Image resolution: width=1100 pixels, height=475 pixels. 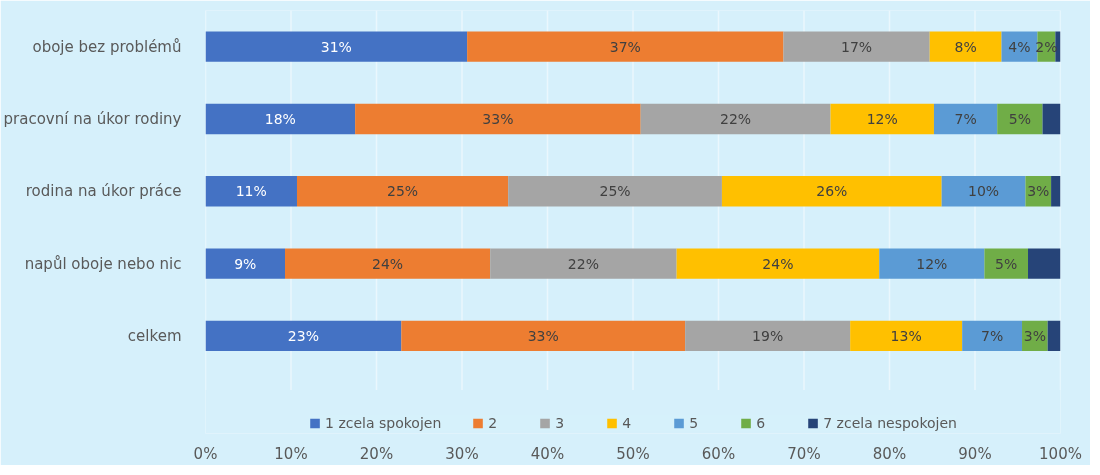 I want to click on data-label: 9%, so click(x=245, y=263).